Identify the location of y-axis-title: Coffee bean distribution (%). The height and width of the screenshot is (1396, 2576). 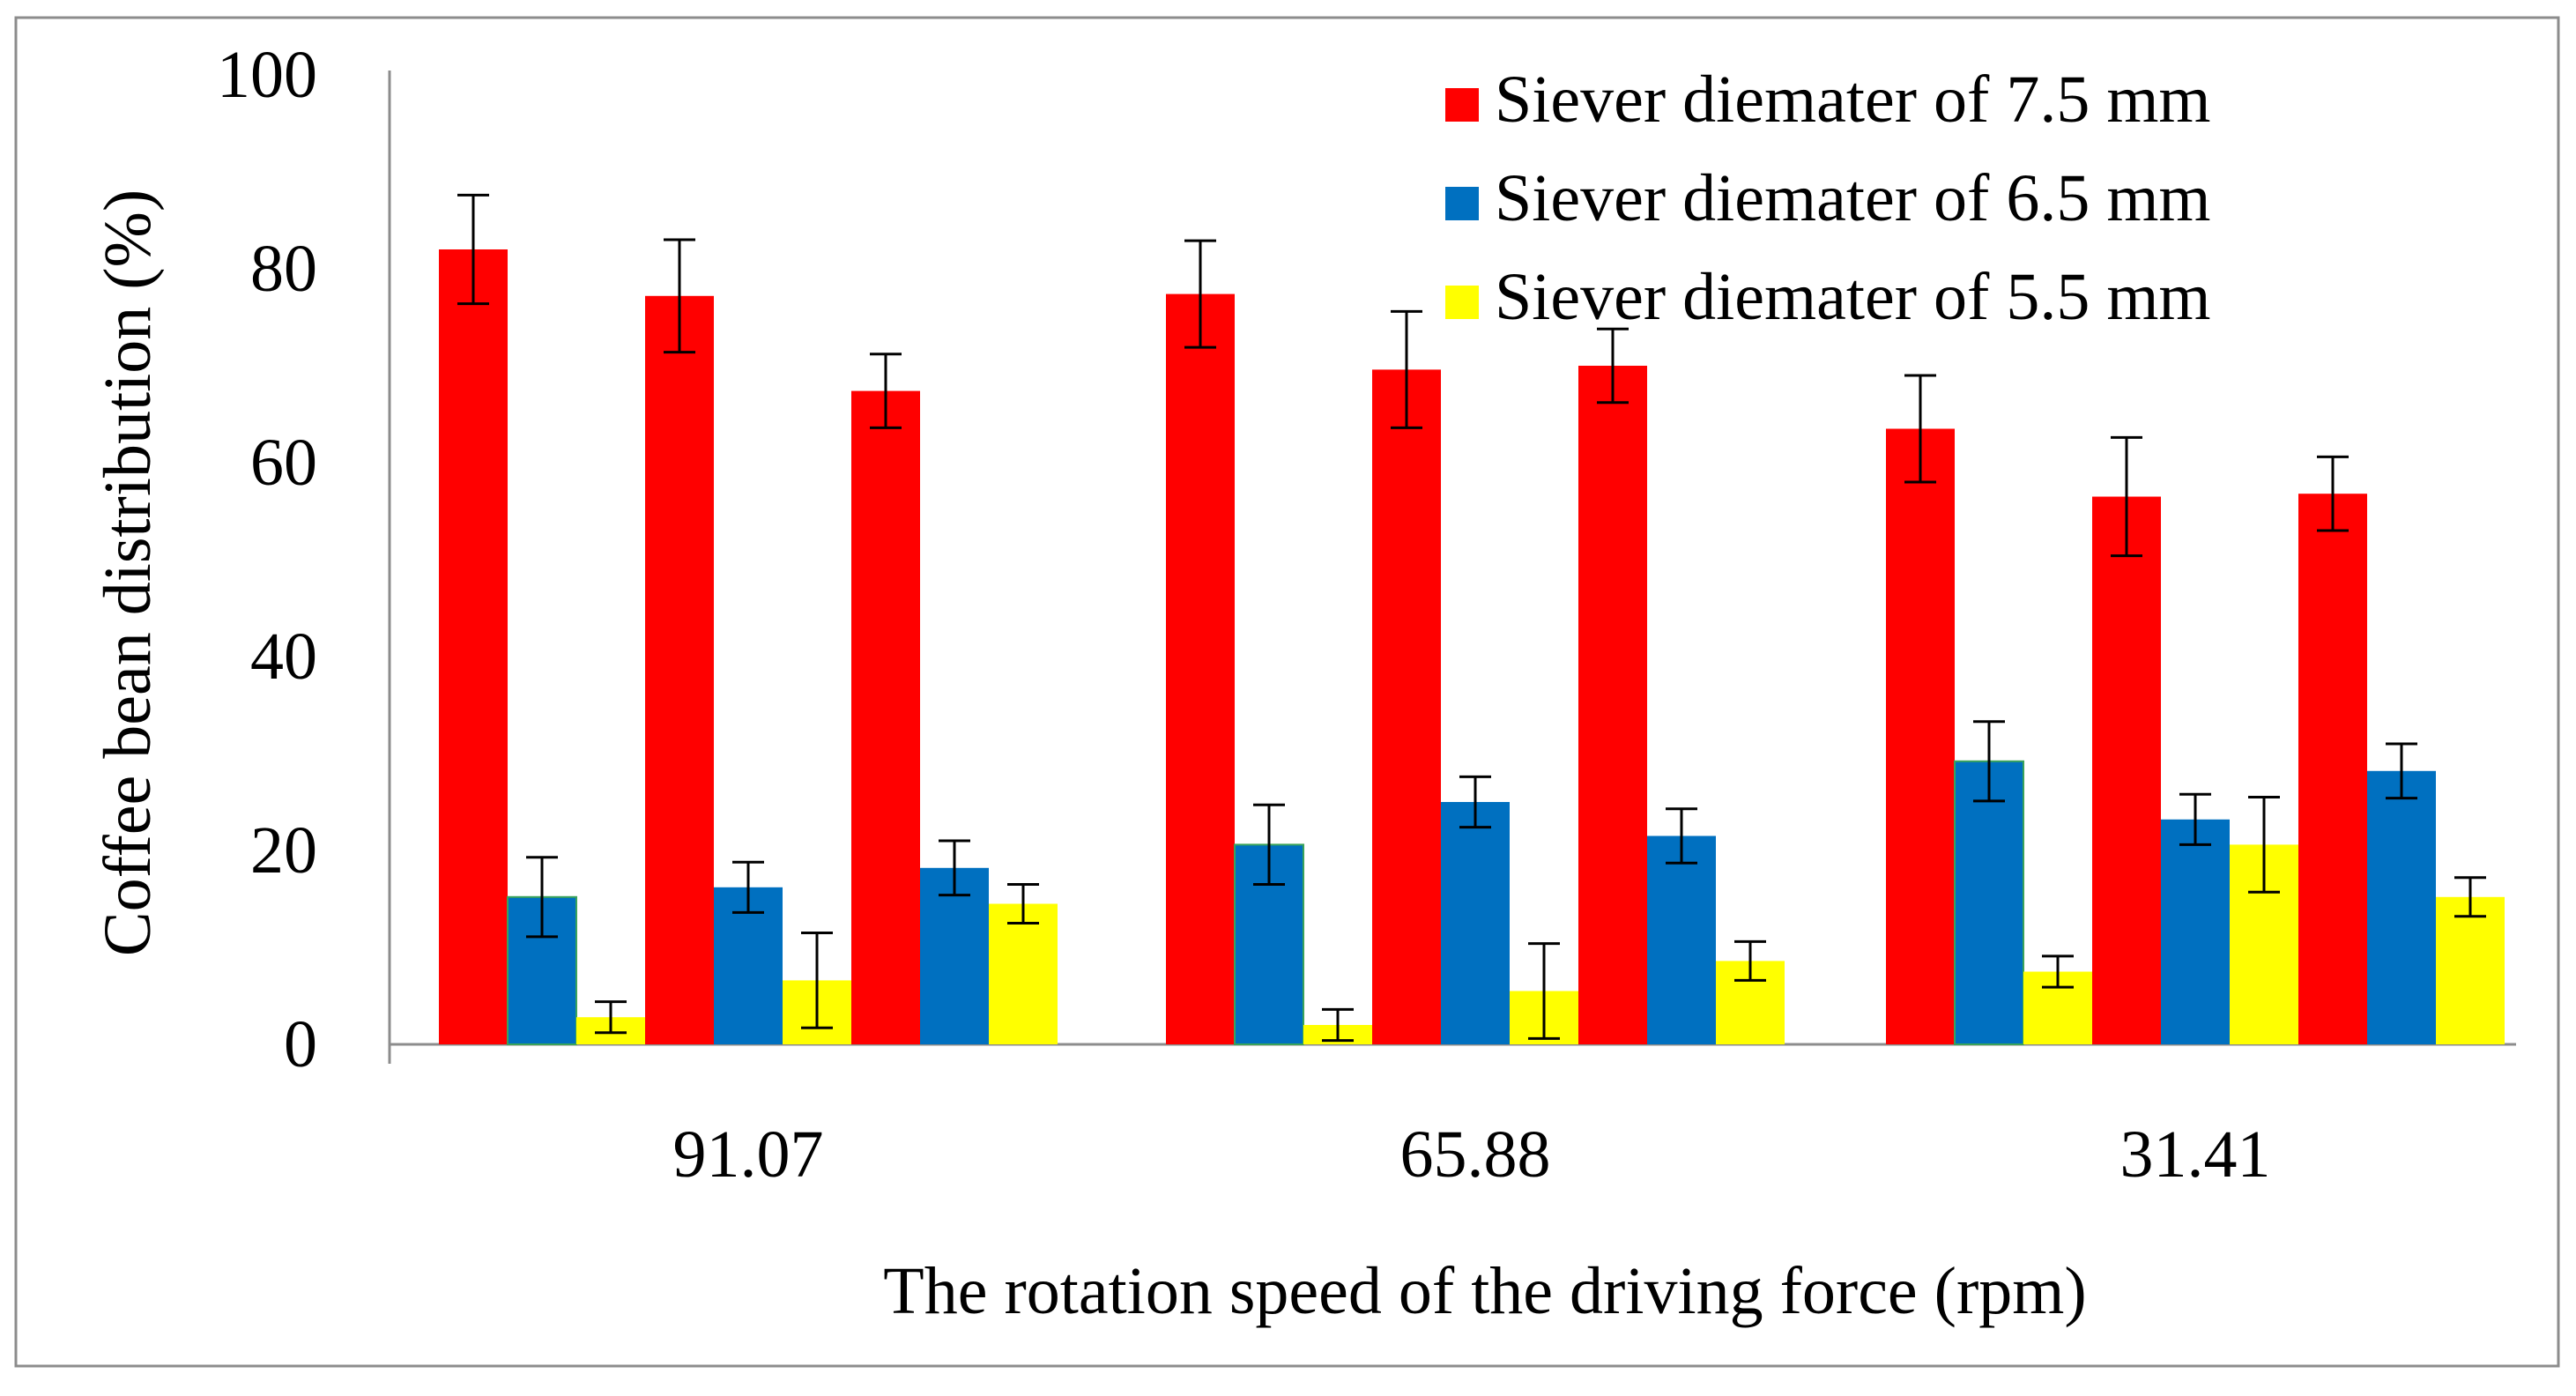
(128, 572).